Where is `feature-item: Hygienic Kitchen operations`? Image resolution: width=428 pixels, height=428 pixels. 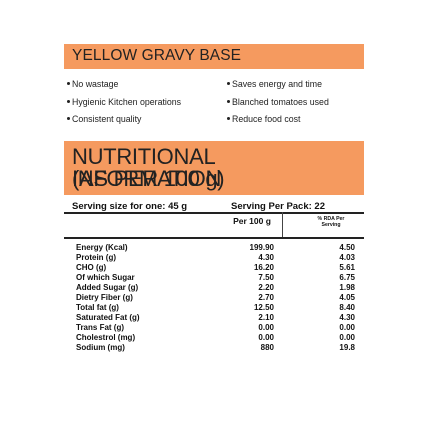
feature-item: Hygienic Kitchen operations is located at coordinates (124, 103).